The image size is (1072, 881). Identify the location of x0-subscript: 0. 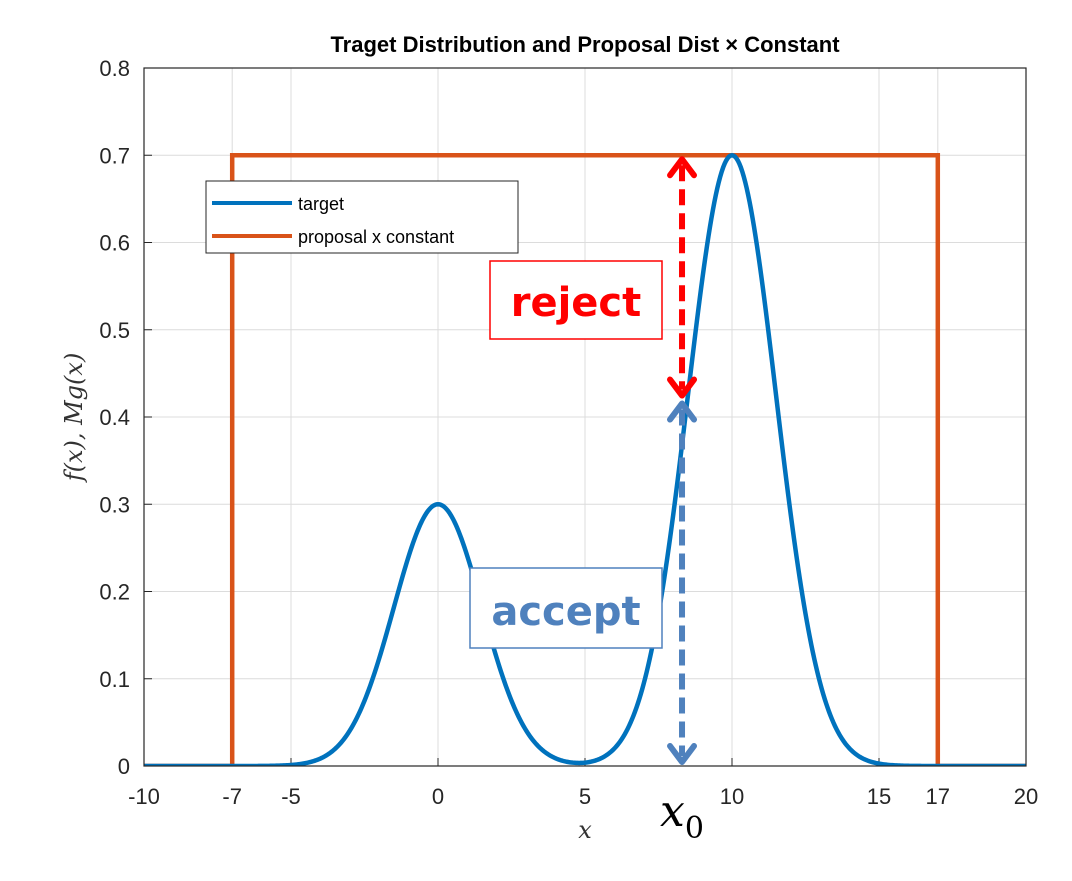
(694, 828).